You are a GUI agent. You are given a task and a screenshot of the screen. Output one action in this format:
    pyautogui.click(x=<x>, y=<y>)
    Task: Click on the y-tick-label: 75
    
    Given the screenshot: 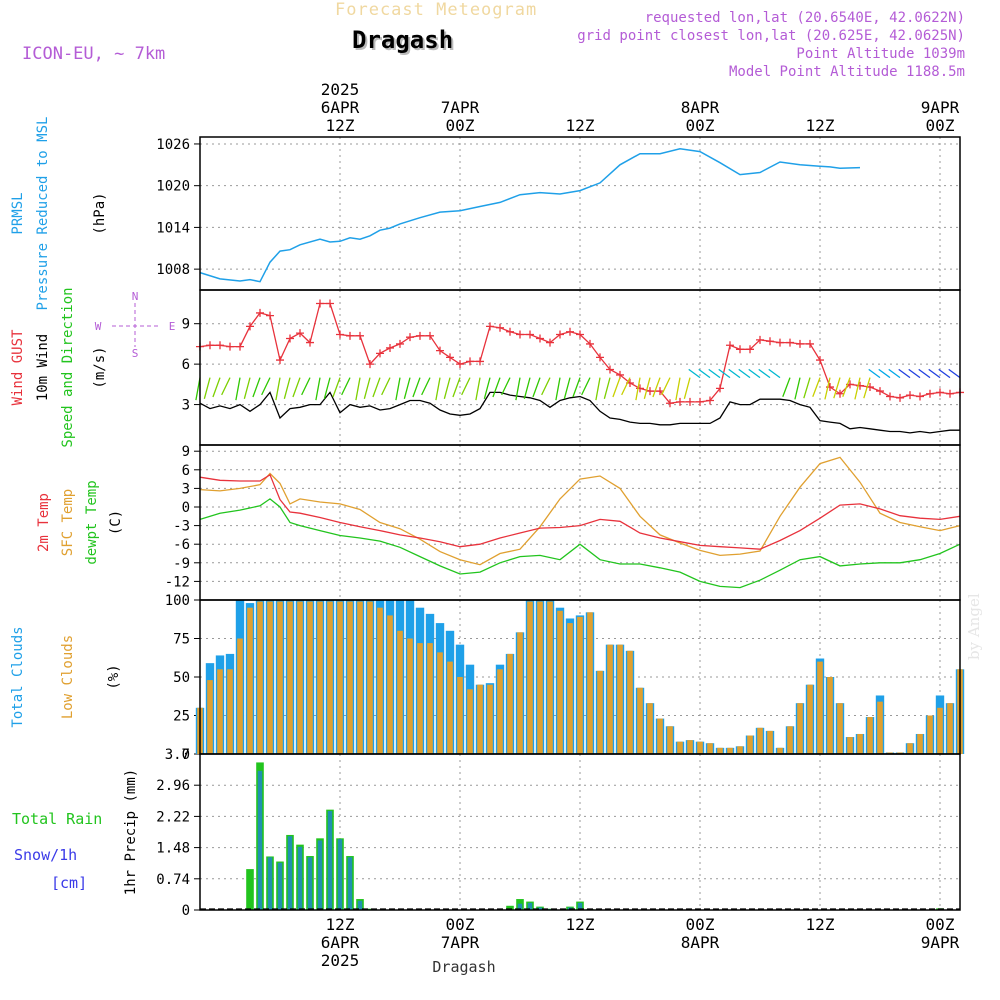 What is the action you would take?
    pyautogui.click(x=181, y=640)
    